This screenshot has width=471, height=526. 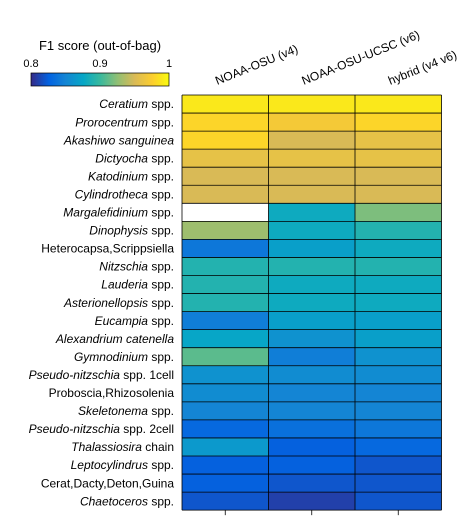 I want to click on row-label: Cylindrotheca spp., so click(x=124, y=194).